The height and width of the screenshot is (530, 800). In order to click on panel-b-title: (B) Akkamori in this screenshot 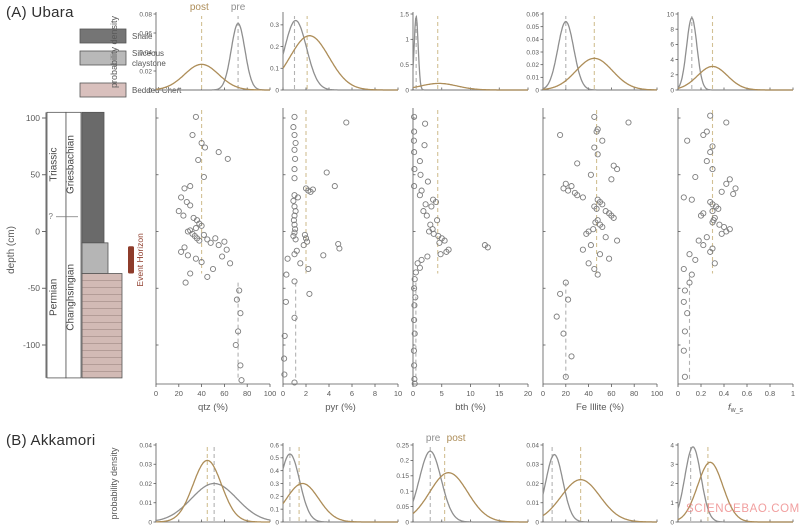, I will do `click(51, 440)`.